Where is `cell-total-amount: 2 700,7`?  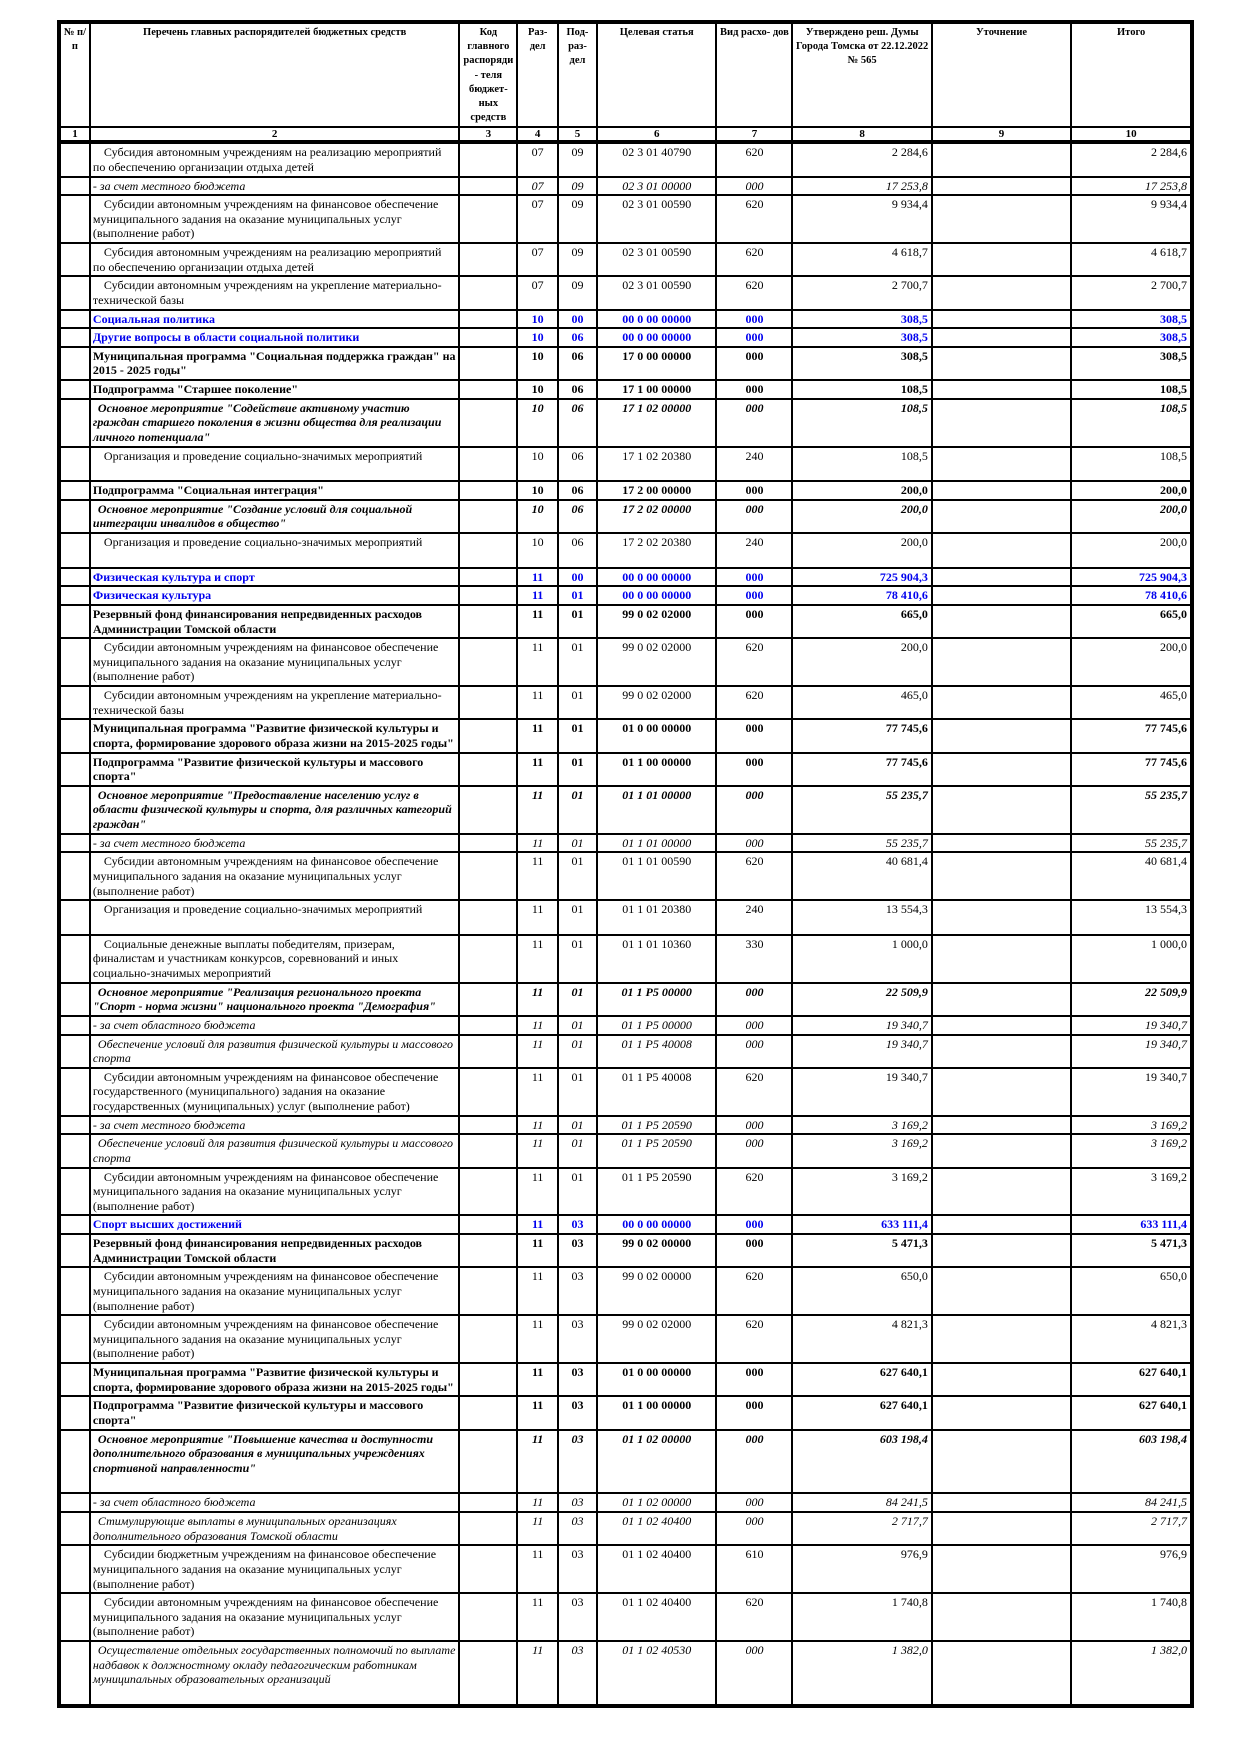 cell-total-amount: 2 700,7 is located at coordinates (1131, 293).